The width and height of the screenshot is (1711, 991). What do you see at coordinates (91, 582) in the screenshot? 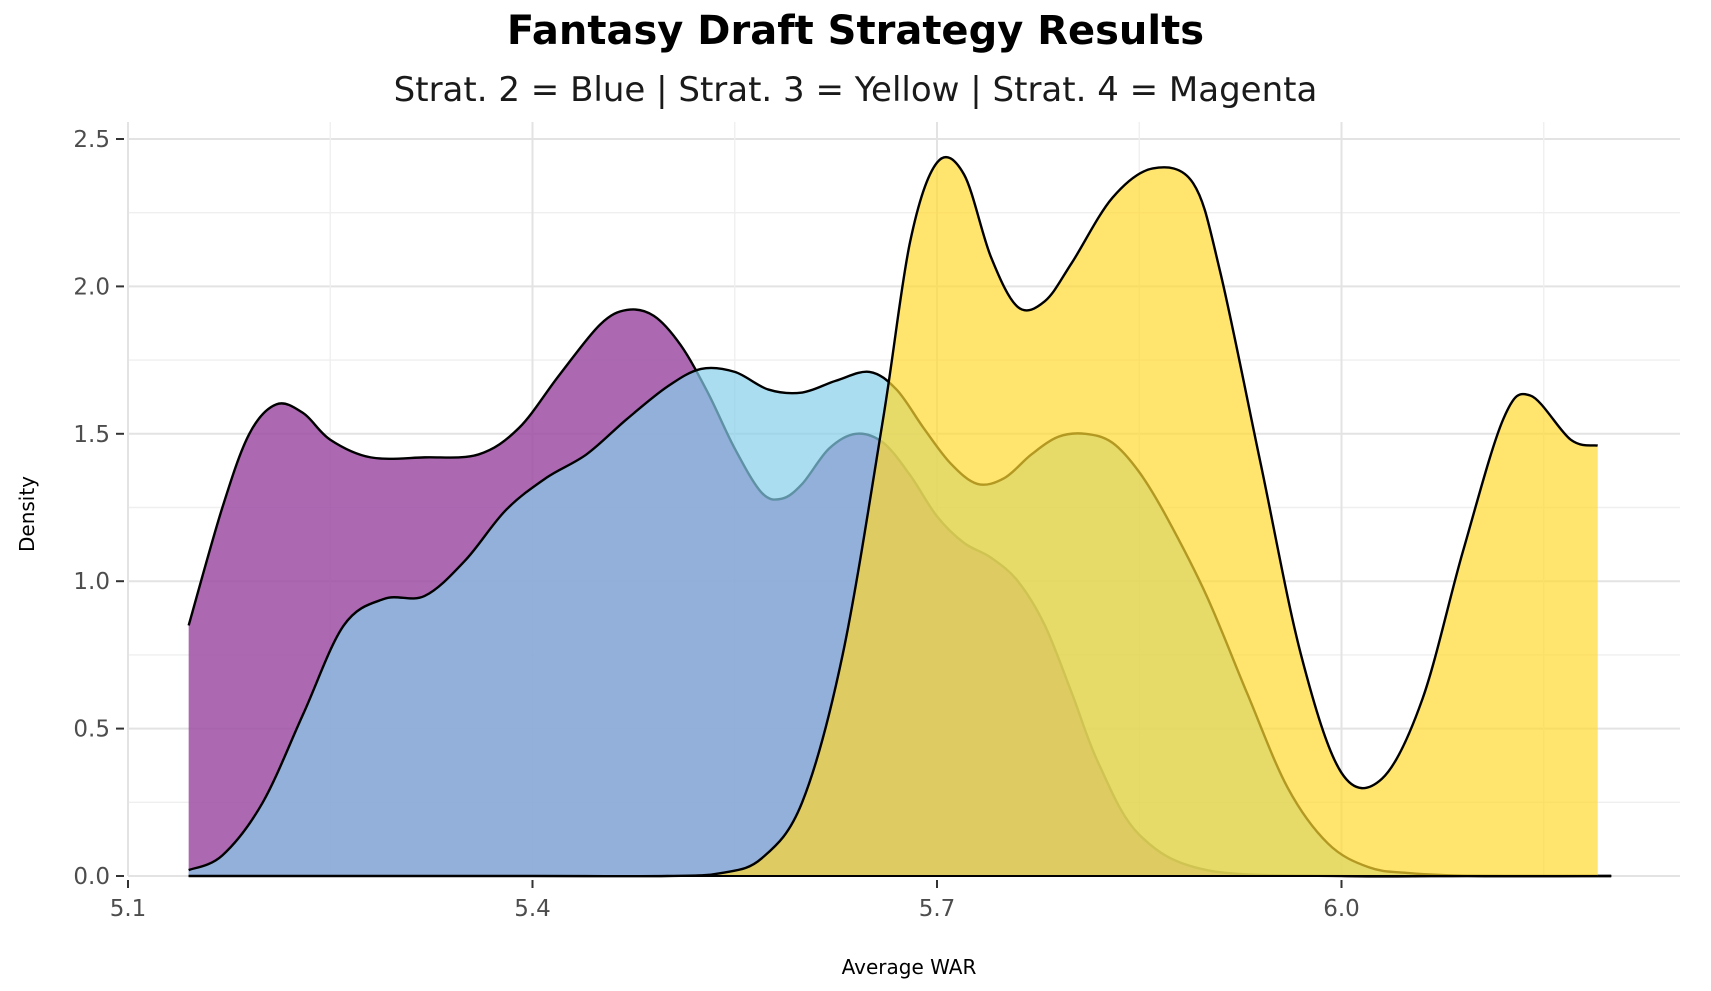
I see `y-tick-label: 1.0` at bounding box center [91, 582].